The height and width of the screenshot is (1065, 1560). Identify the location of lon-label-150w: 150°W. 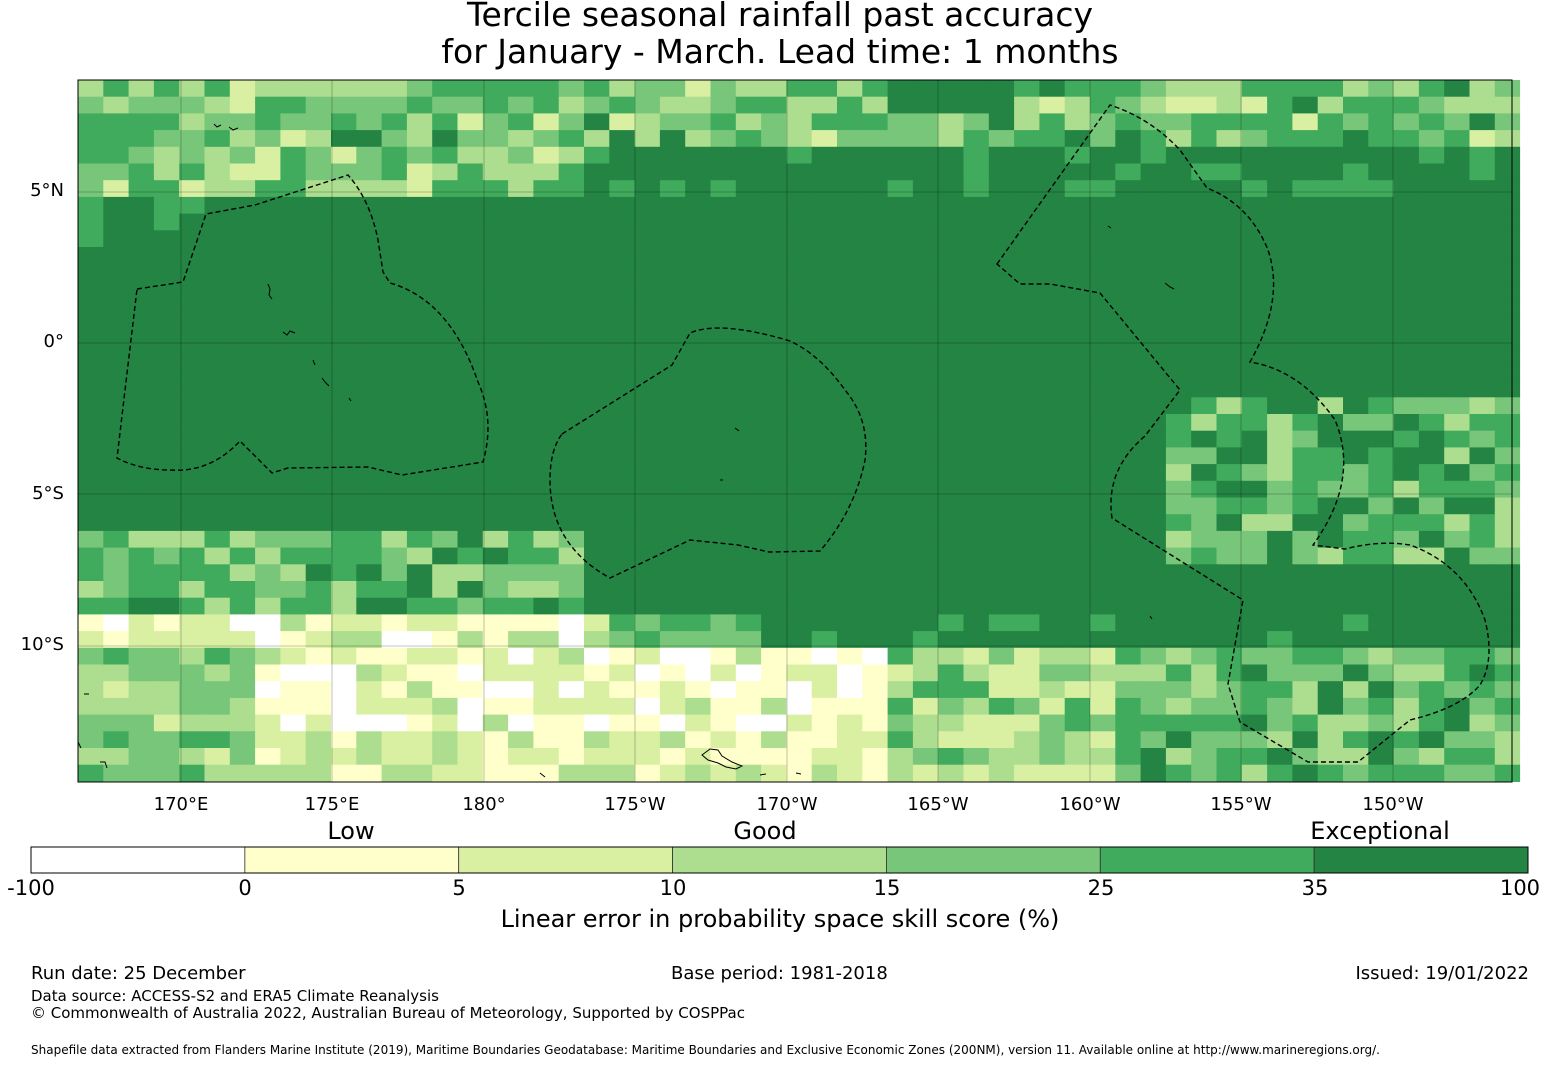
(1393, 804).